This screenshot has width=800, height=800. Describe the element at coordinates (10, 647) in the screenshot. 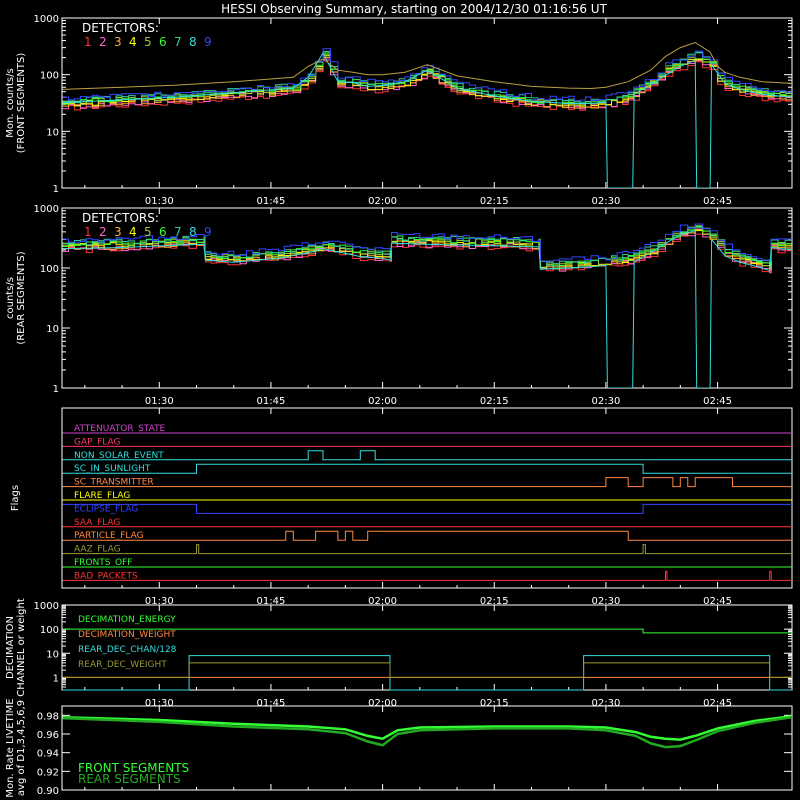

I see `y-axis-label-decimation: DECIMATION` at that location.